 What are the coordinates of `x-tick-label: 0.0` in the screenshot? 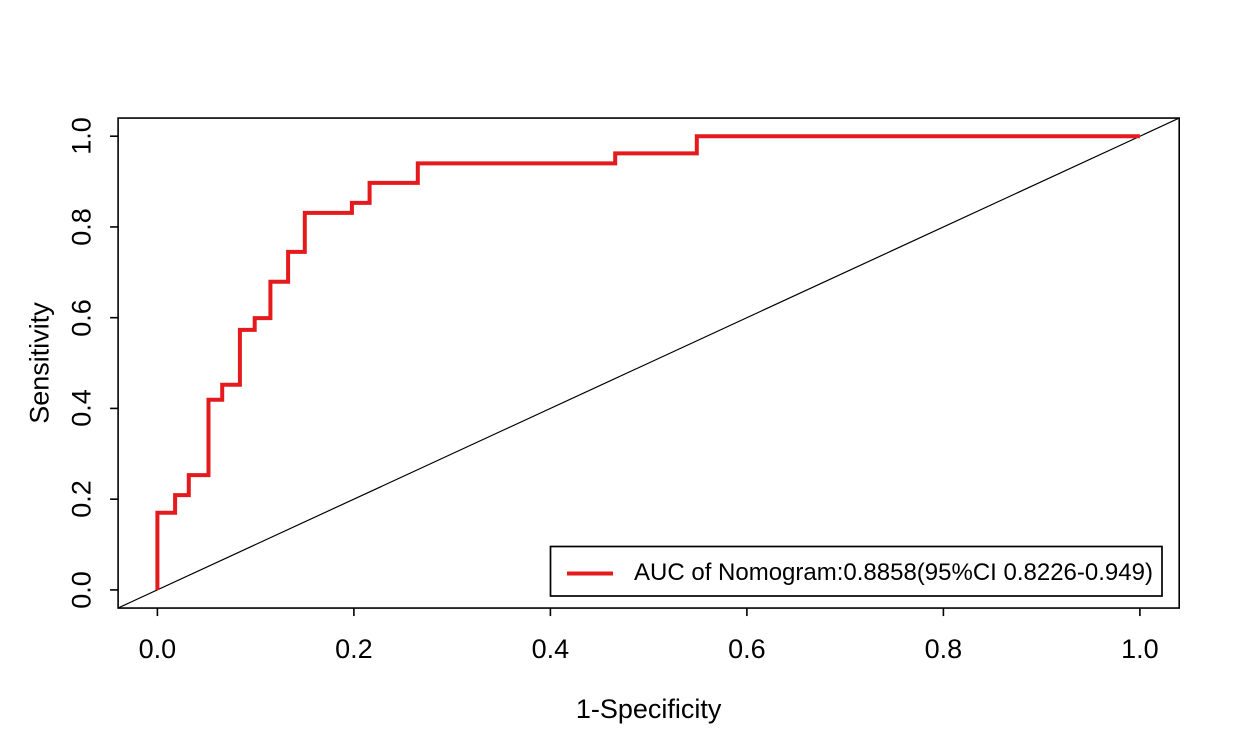 It's located at (157, 649).